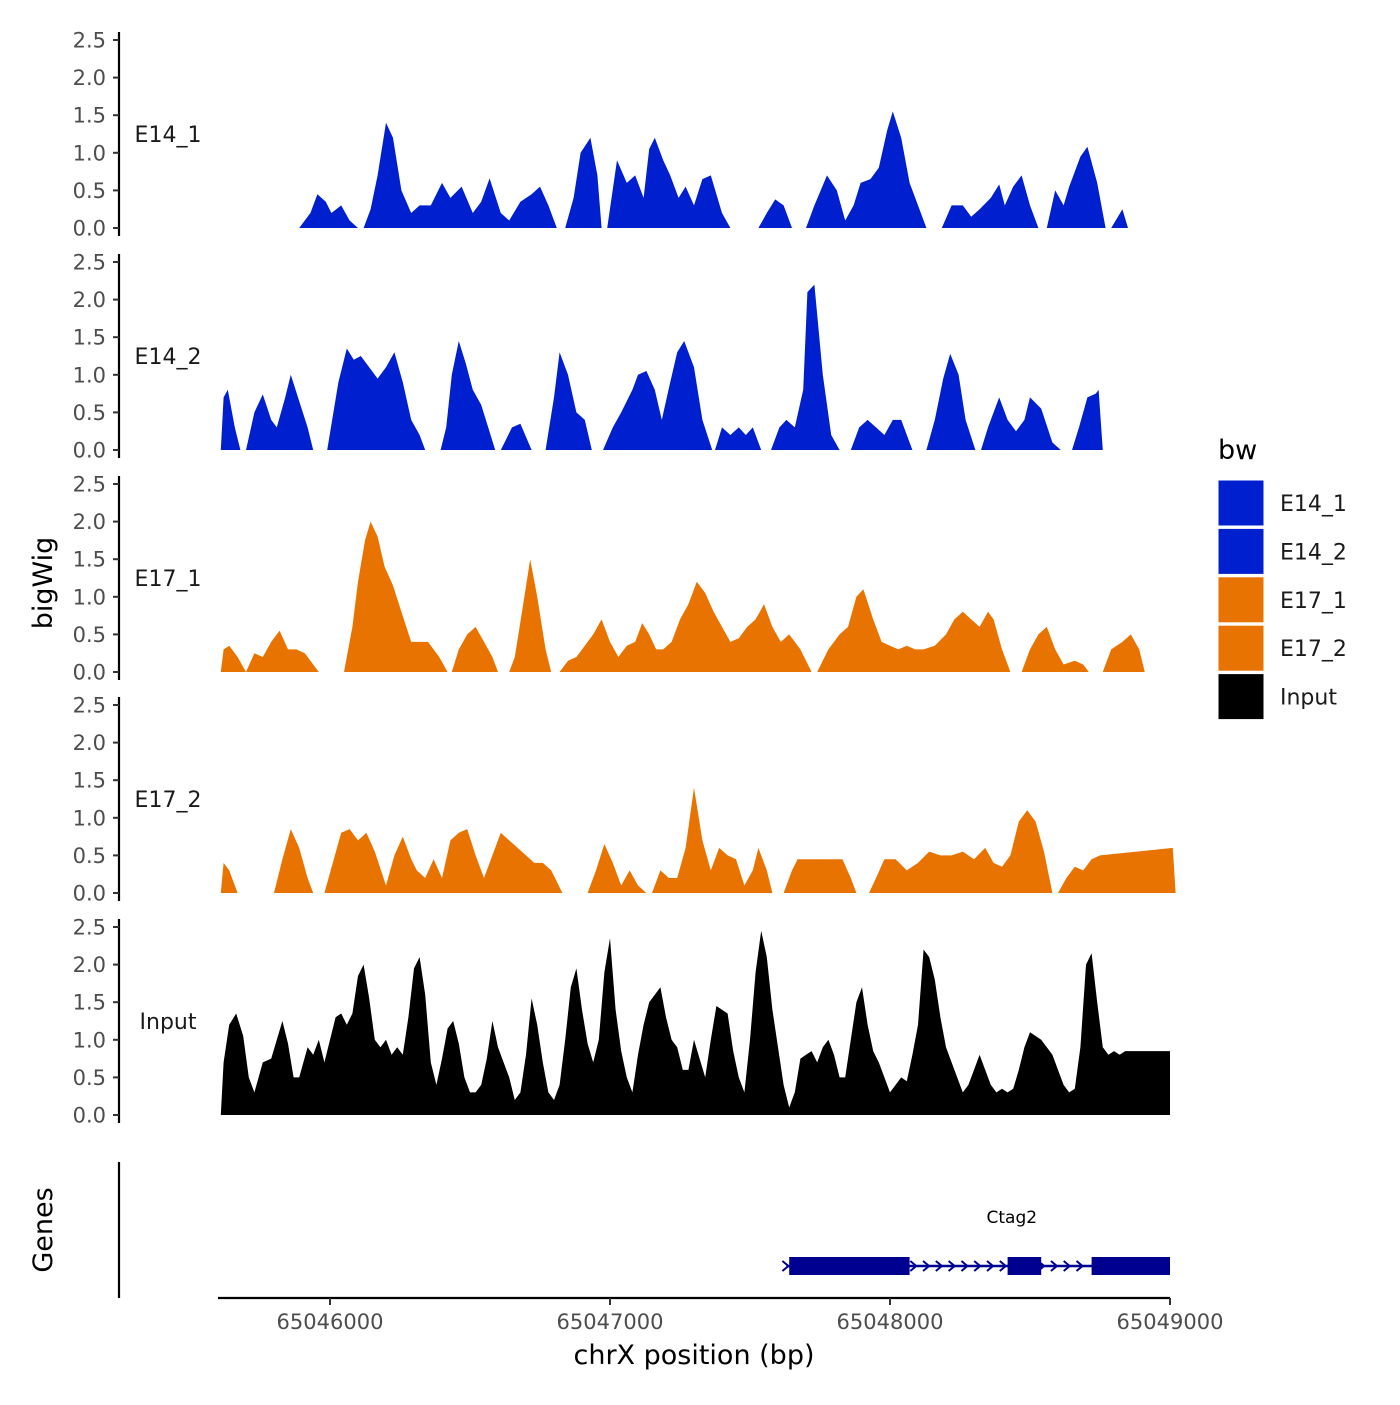 The image size is (1400, 1405). What do you see at coordinates (89, 928) in the screenshot?
I see `y-tick-label-input-5: 2.5` at bounding box center [89, 928].